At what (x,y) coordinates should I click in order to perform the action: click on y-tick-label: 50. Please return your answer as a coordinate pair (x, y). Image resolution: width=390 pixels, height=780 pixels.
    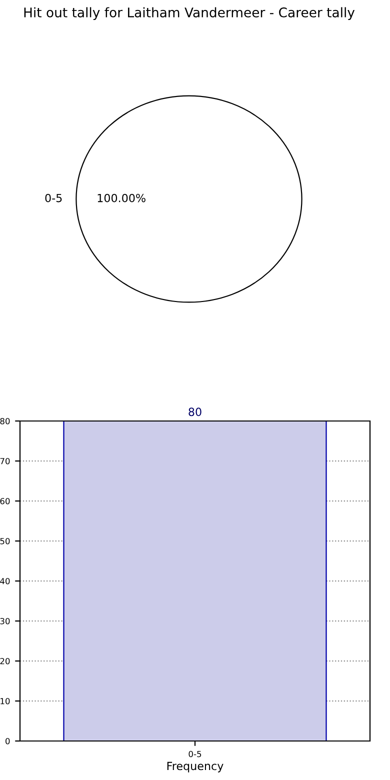
    Looking at the image, I should click on (5, 541).